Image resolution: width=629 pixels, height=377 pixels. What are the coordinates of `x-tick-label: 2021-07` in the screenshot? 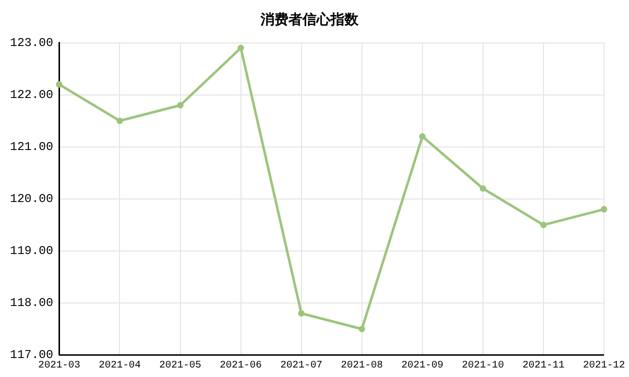 It's located at (301, 366).